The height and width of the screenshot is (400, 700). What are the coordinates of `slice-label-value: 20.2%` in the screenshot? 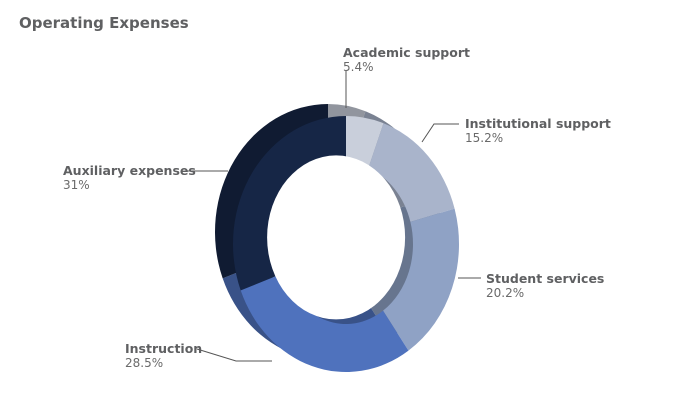 It's located at (505, 293).